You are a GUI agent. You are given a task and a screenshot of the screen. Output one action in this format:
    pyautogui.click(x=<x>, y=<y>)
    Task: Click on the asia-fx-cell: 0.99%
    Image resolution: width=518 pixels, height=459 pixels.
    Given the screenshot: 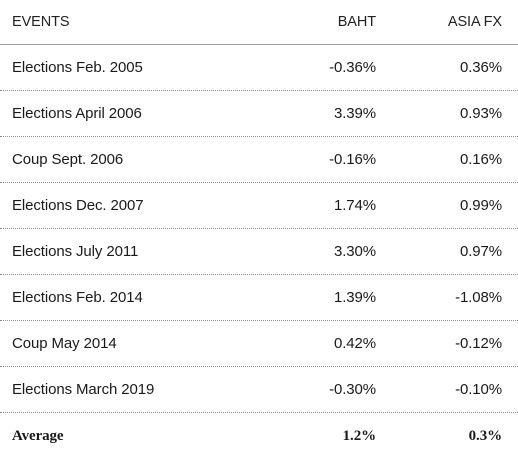 What is the action you would take?
    pyautogui.click(x=480, y=205)
    